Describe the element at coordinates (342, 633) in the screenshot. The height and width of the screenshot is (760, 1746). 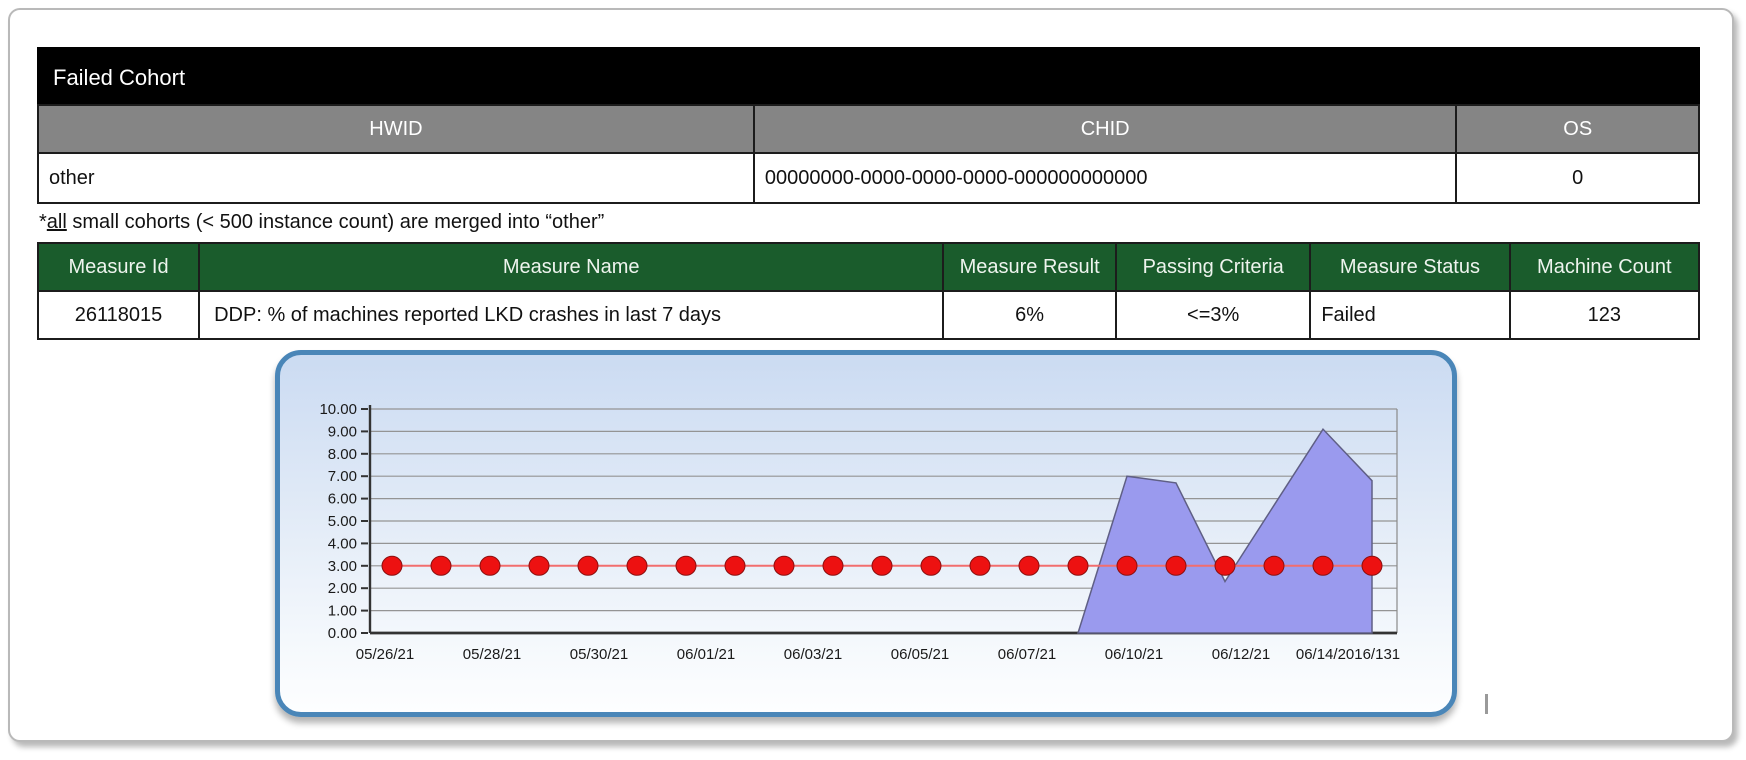
I see `svg-text: 0.00` at that location.